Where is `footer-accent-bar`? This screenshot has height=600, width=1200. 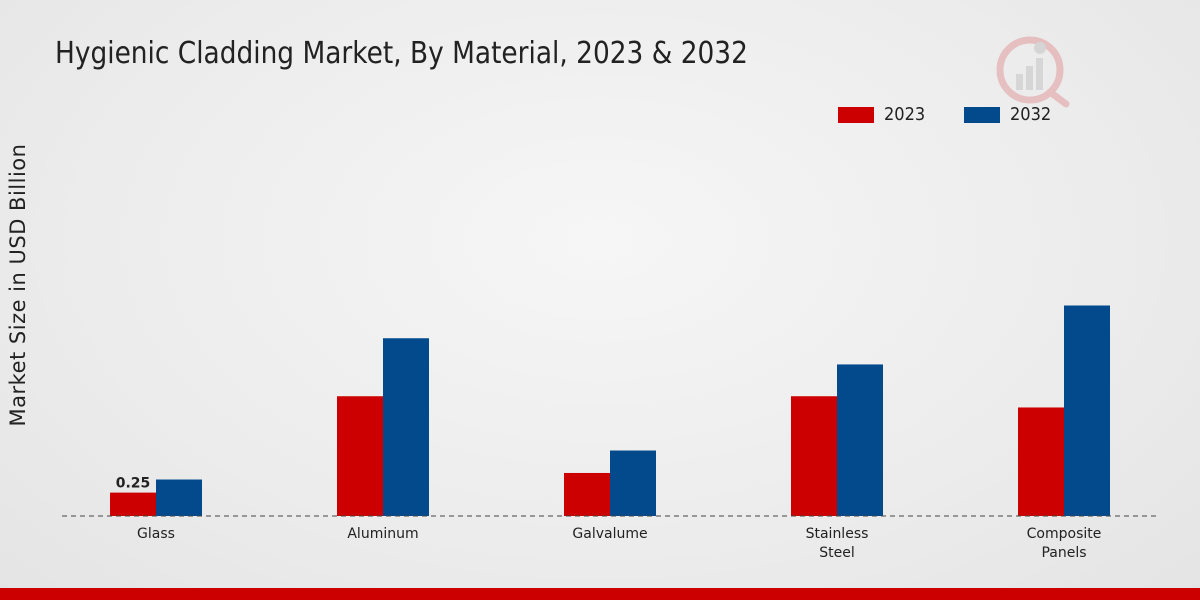
footer-accent-bar is located at coordinates (600, 594).